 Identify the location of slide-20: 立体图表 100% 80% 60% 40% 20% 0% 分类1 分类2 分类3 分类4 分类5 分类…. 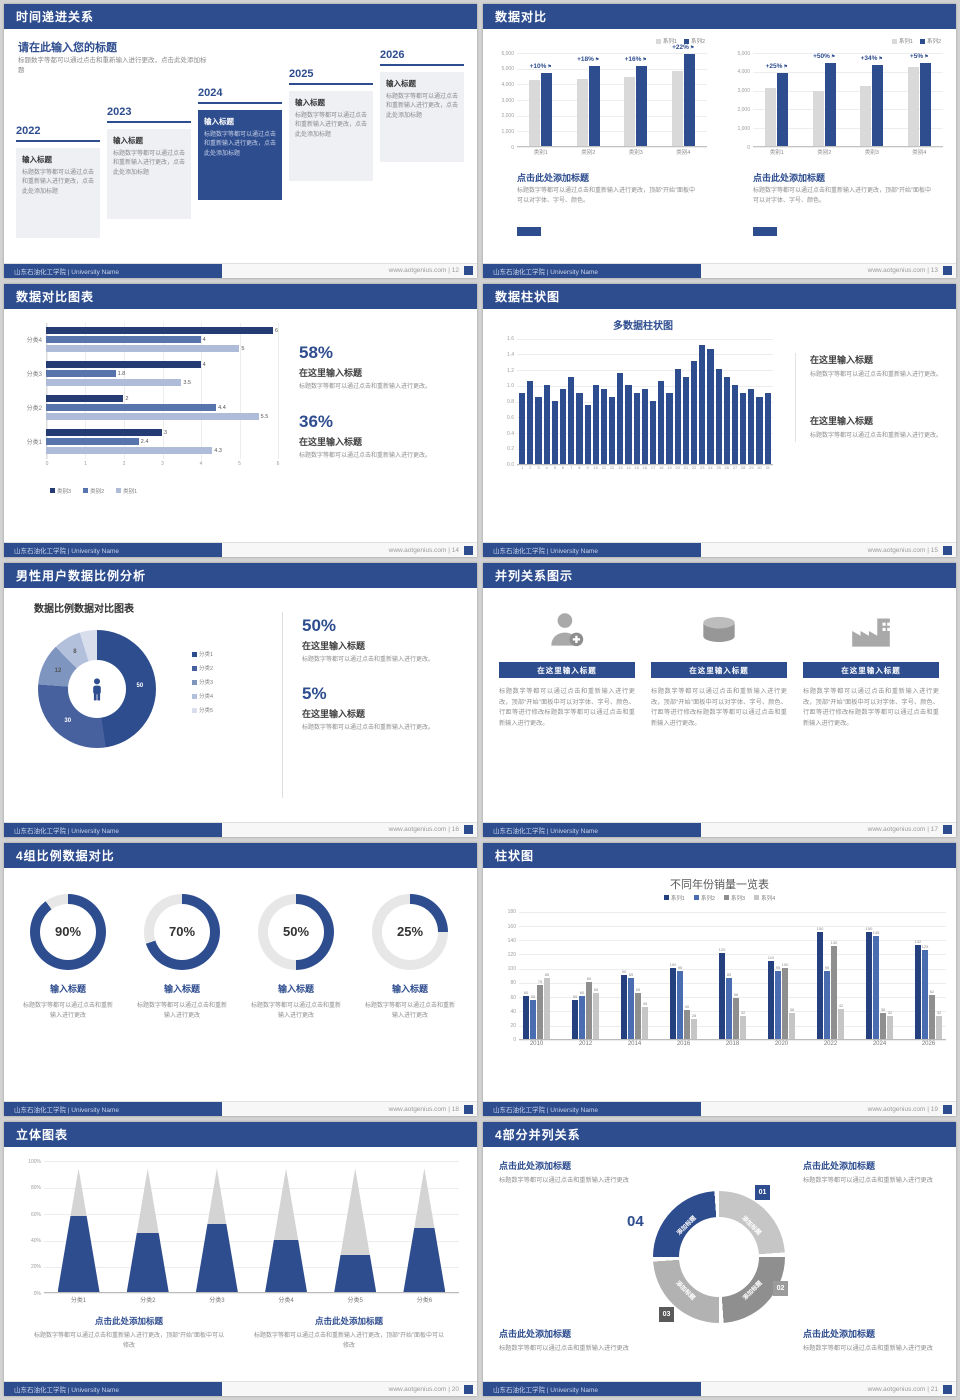
(240, 1259).